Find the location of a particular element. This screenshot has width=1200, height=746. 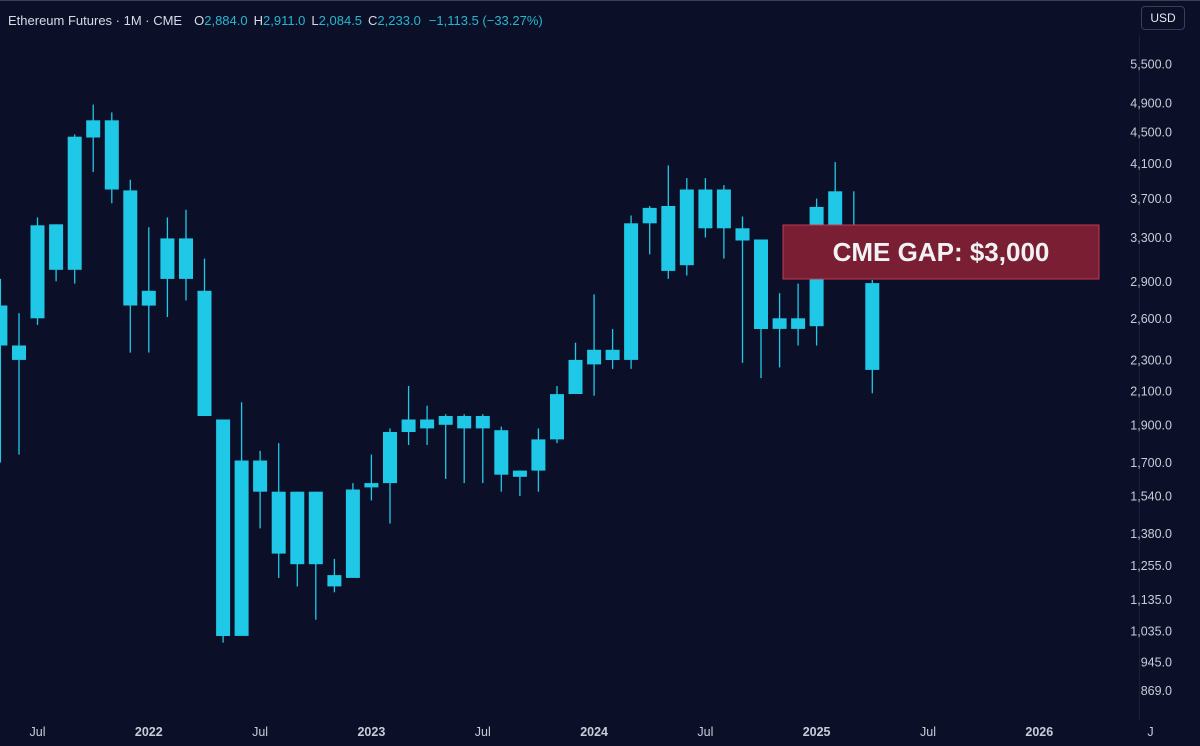

time-tick-label: 2023 is located at coordinates (371, 732).